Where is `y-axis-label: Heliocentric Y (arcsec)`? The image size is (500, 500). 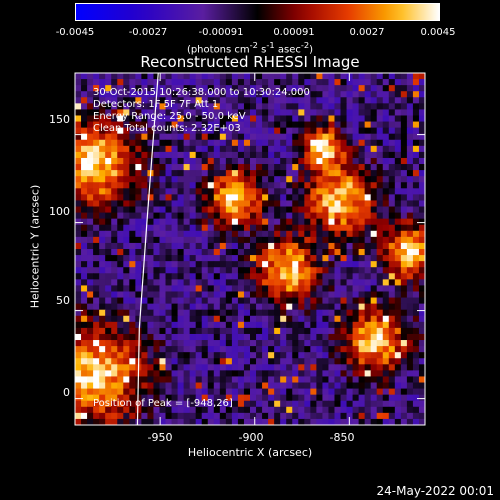
y-axis-label: Heliocentric Y (arcsec) is located at coordinates (35, 246).